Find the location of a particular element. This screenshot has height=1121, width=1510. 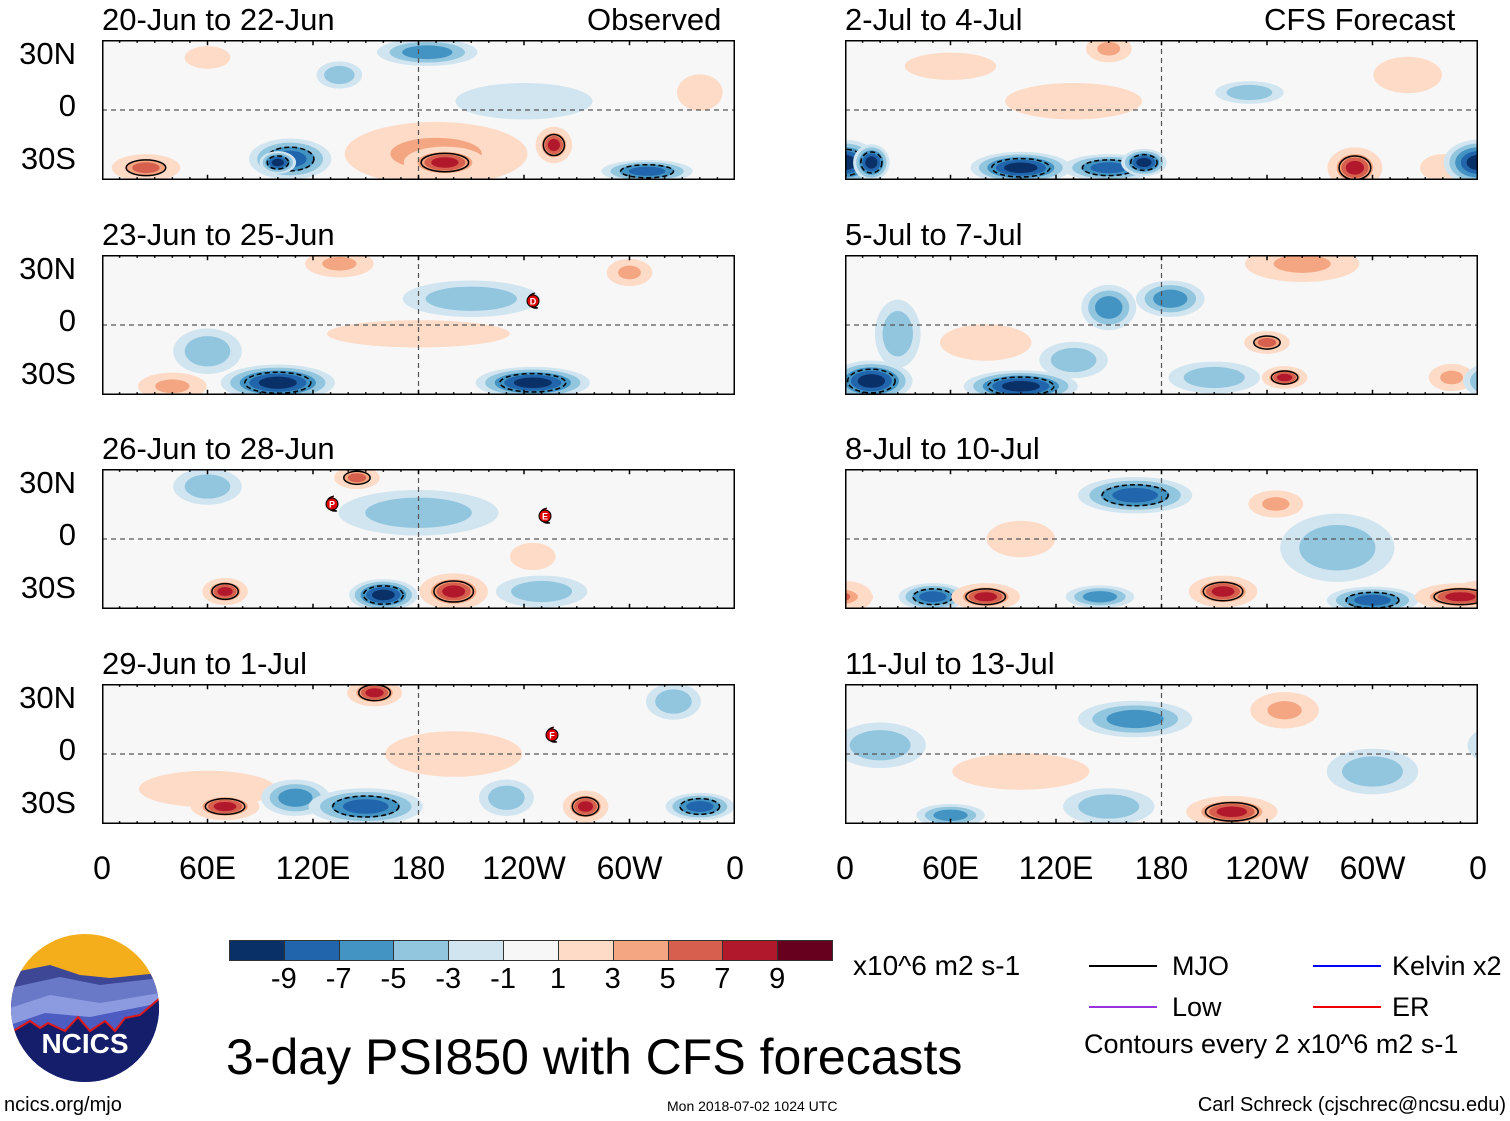

colorbar-label: 7 is located at coordinates (722, 979).